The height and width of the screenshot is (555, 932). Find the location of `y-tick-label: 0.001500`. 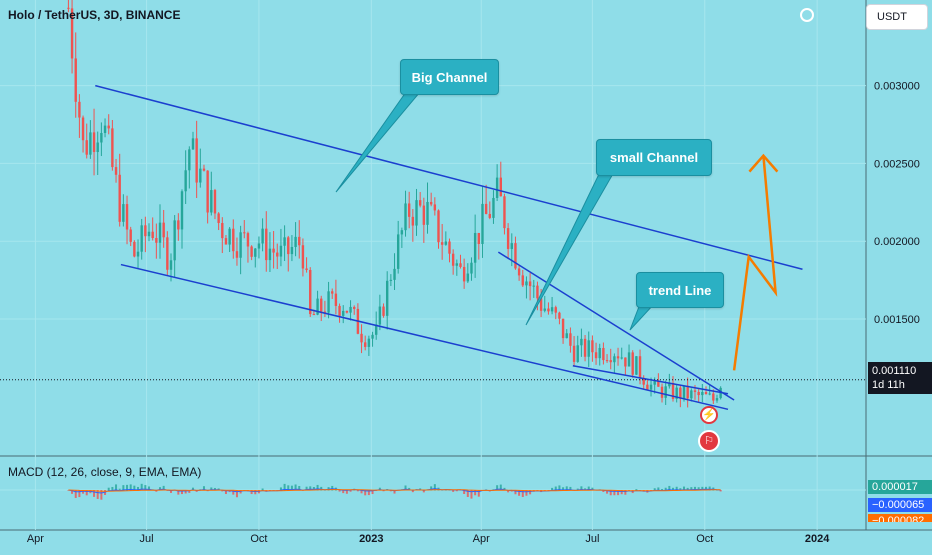

y-tick-label: 0.001500 is located at coordinates (897, 320).